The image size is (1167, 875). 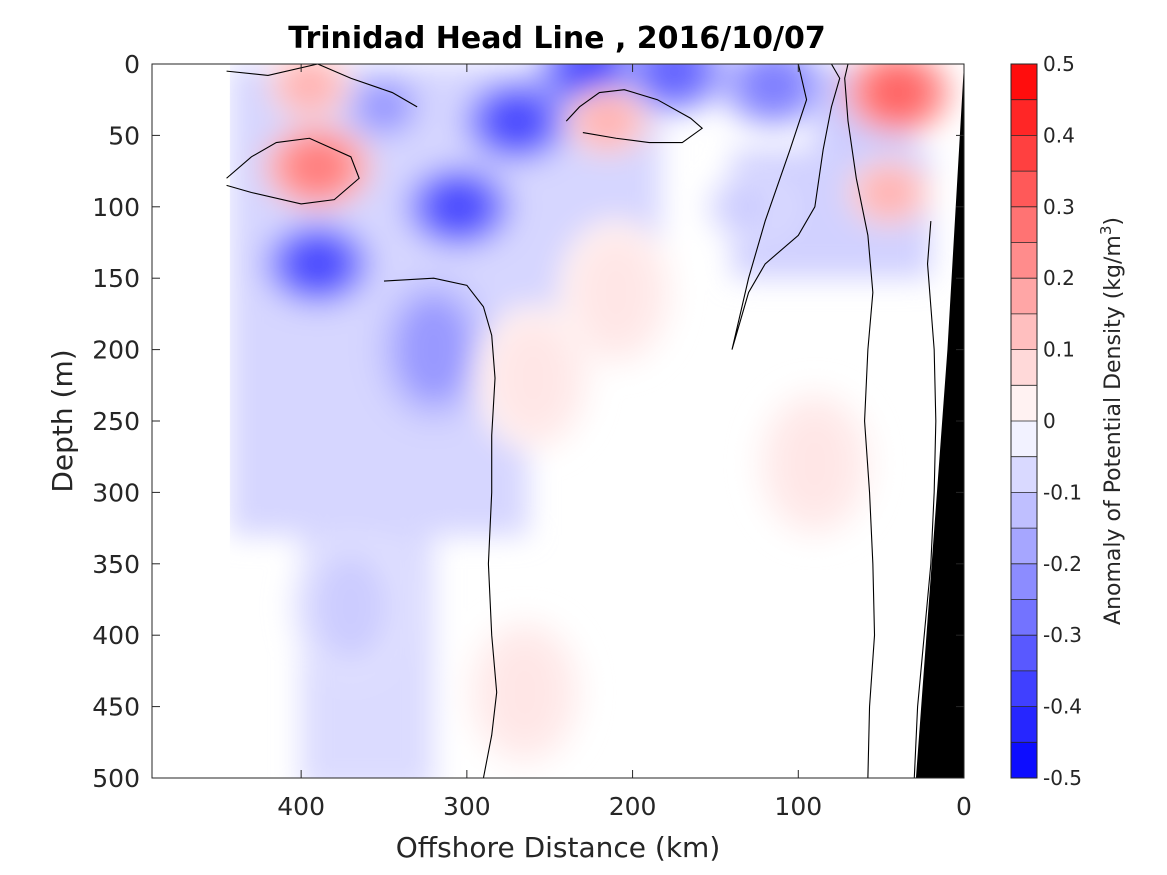 What do you see at coordinates (1059, 135) in the screenshot?
I see `colorbar-tick-label: 0.4` at bounding box center [1059, 135].